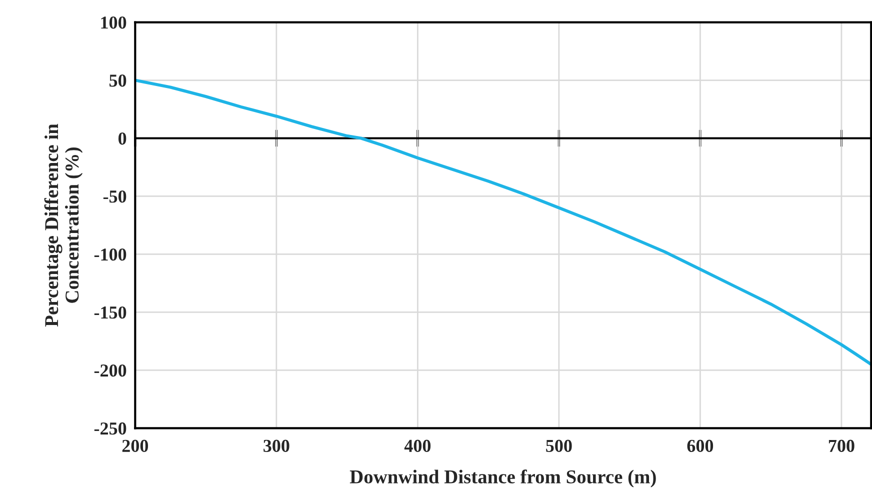  What do you see at coordinates (110, 370) in the screenshot?
I see `y-tick-label: -200` at bounding box center [110, 370].